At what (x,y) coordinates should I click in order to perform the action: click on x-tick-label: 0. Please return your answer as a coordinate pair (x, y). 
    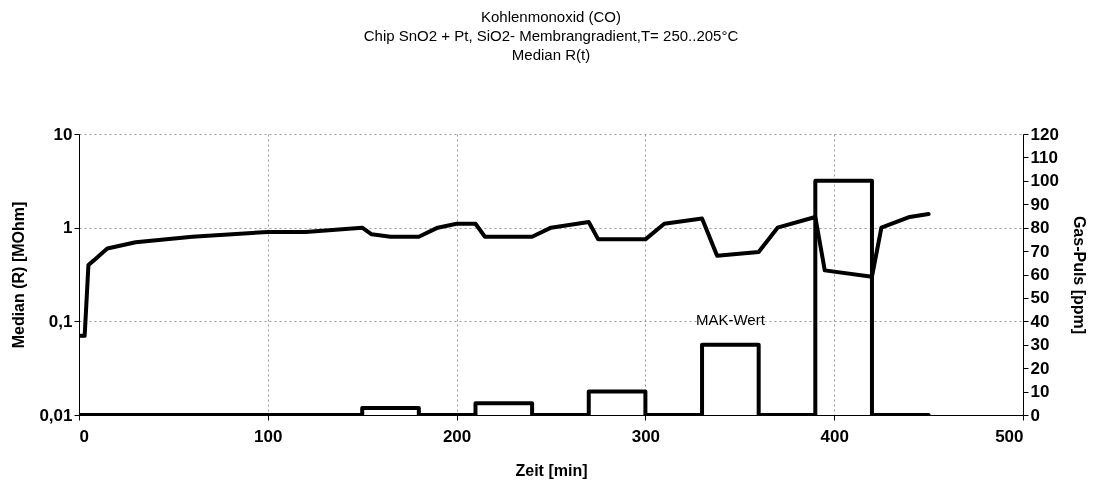
    Looking at the image, I should click on (84, 436).